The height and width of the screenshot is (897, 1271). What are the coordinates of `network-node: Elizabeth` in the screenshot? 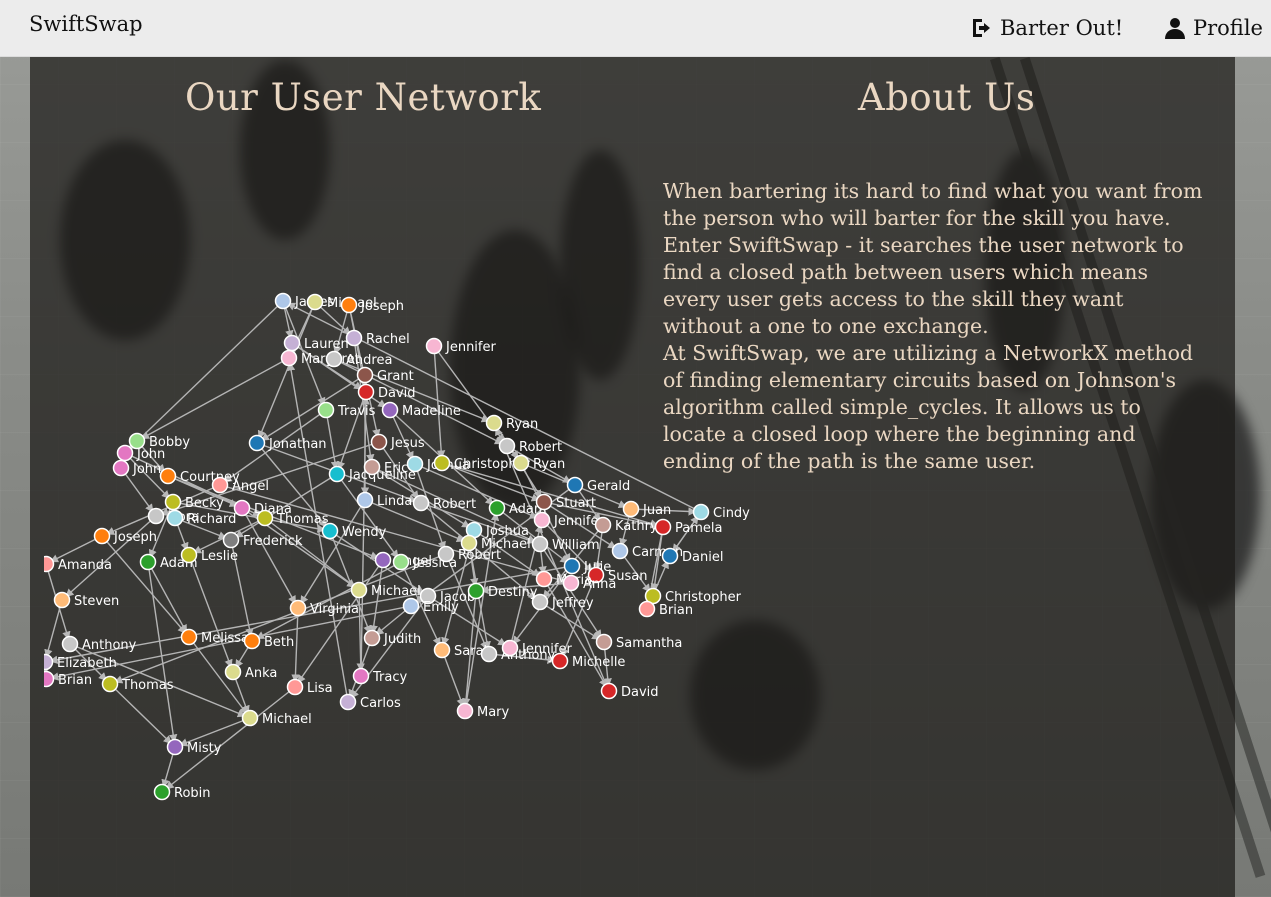 It's located at (80, 662).